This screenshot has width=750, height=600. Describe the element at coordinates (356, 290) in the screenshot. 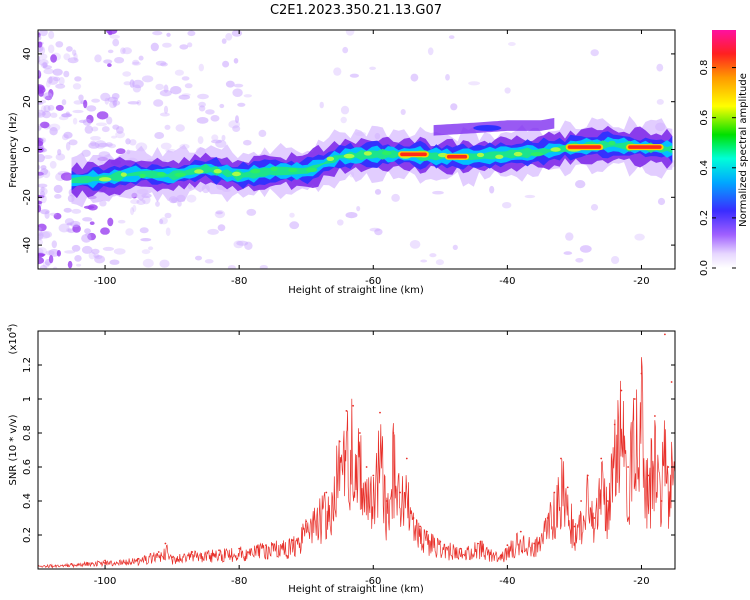

I see `spectrogram-x-axis-label: Height of straight line (km)` at that location.